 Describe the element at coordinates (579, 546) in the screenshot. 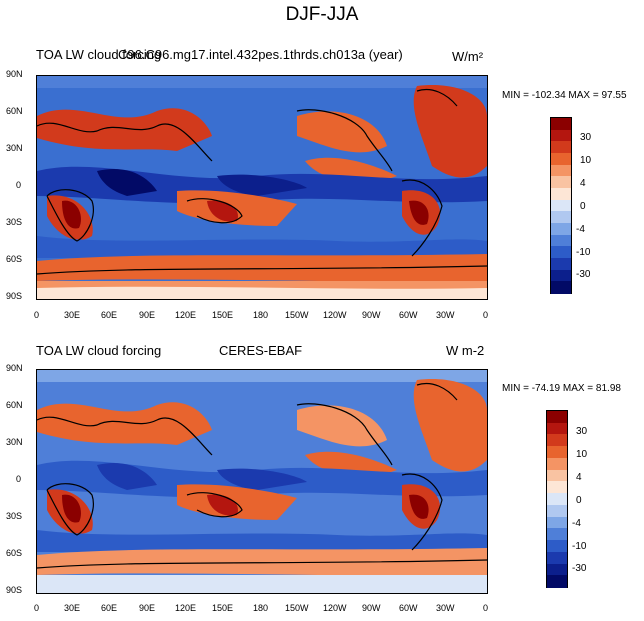

I see `panel2-colorbar-label: -10` at that location.